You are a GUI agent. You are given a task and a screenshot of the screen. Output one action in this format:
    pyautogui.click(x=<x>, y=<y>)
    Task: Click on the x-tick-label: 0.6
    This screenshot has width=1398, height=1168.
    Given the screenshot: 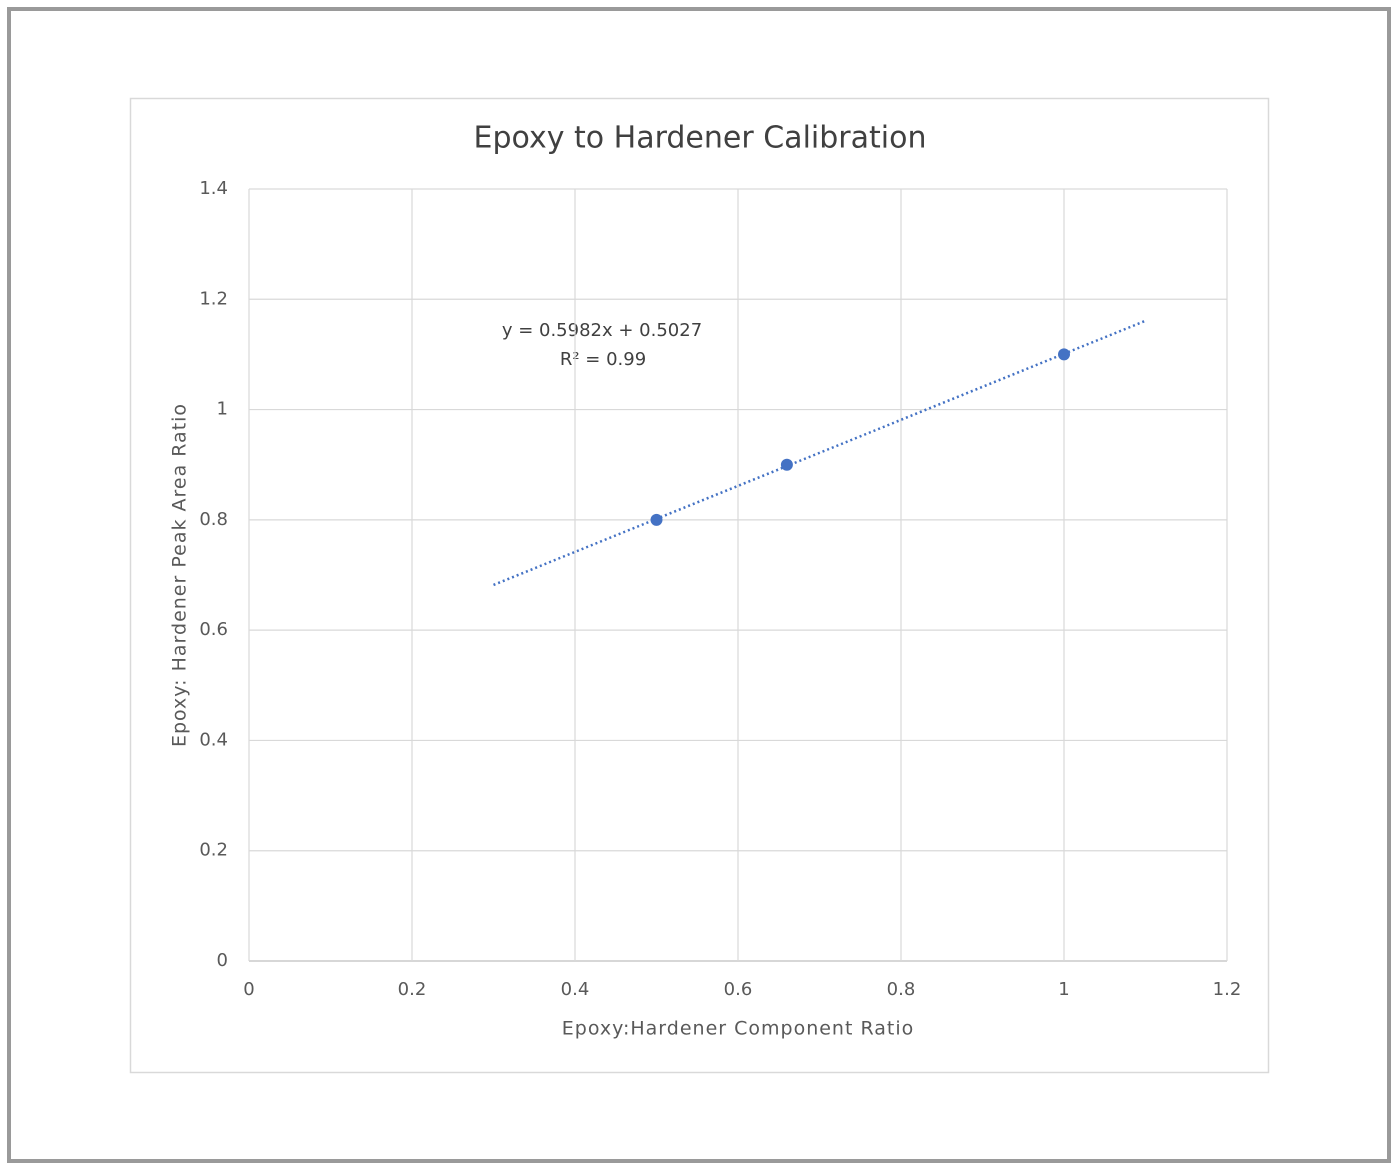 What is the action you would take?
    pyautogui.click(x=738, y=989)
    